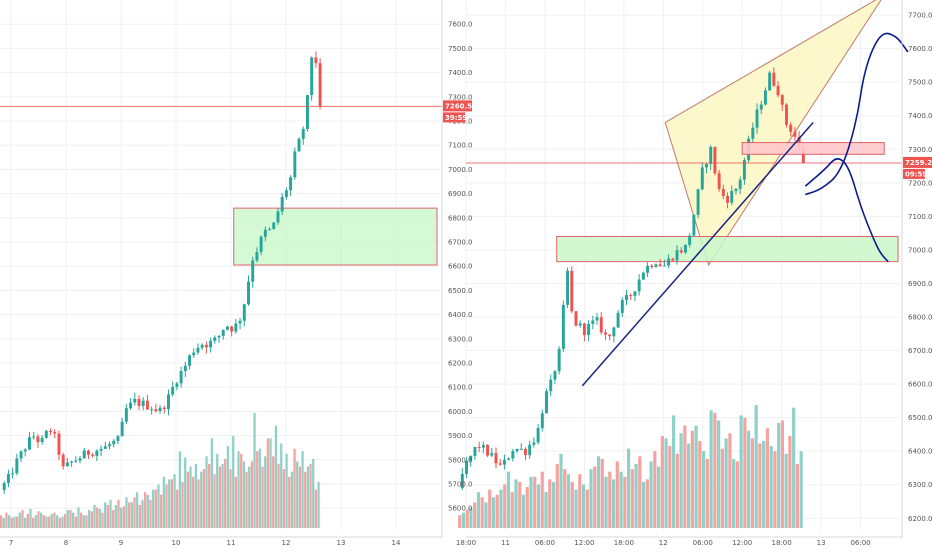 The height and width of the screenshot is (554, 932). Describe the element at coordinates (857, 114) in the screenshot. I see `right-forecast-bullish-path` at that location.